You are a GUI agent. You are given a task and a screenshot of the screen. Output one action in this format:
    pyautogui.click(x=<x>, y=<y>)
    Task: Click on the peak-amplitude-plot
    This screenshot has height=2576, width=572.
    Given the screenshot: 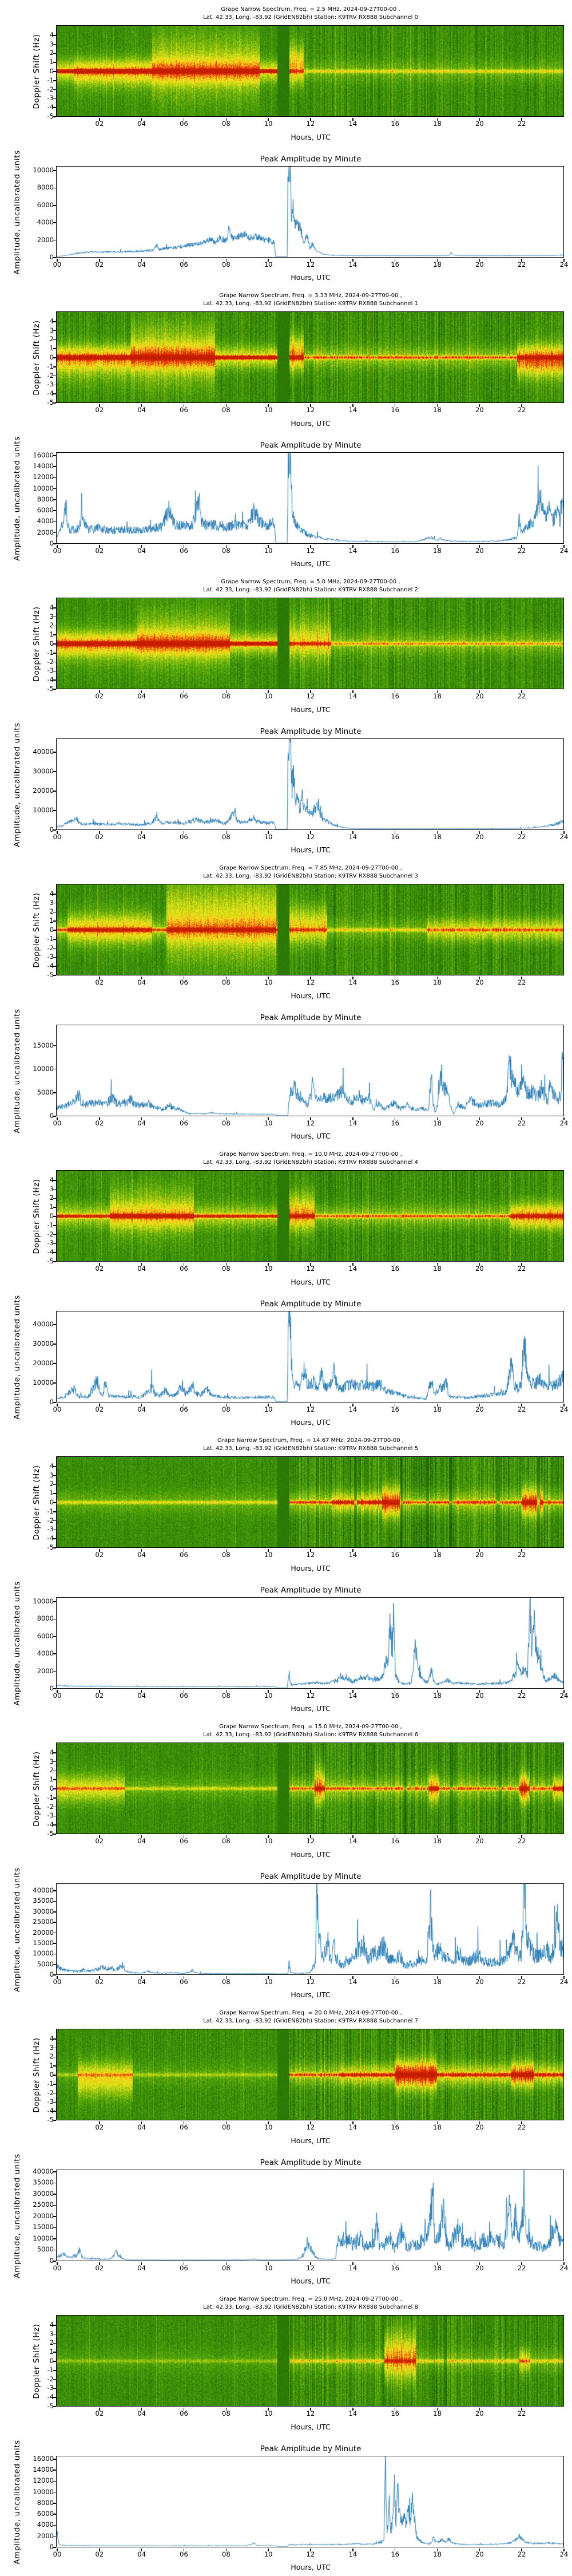 What is the action you would take?
    pyautogui.click(x=310, y=1643)
    